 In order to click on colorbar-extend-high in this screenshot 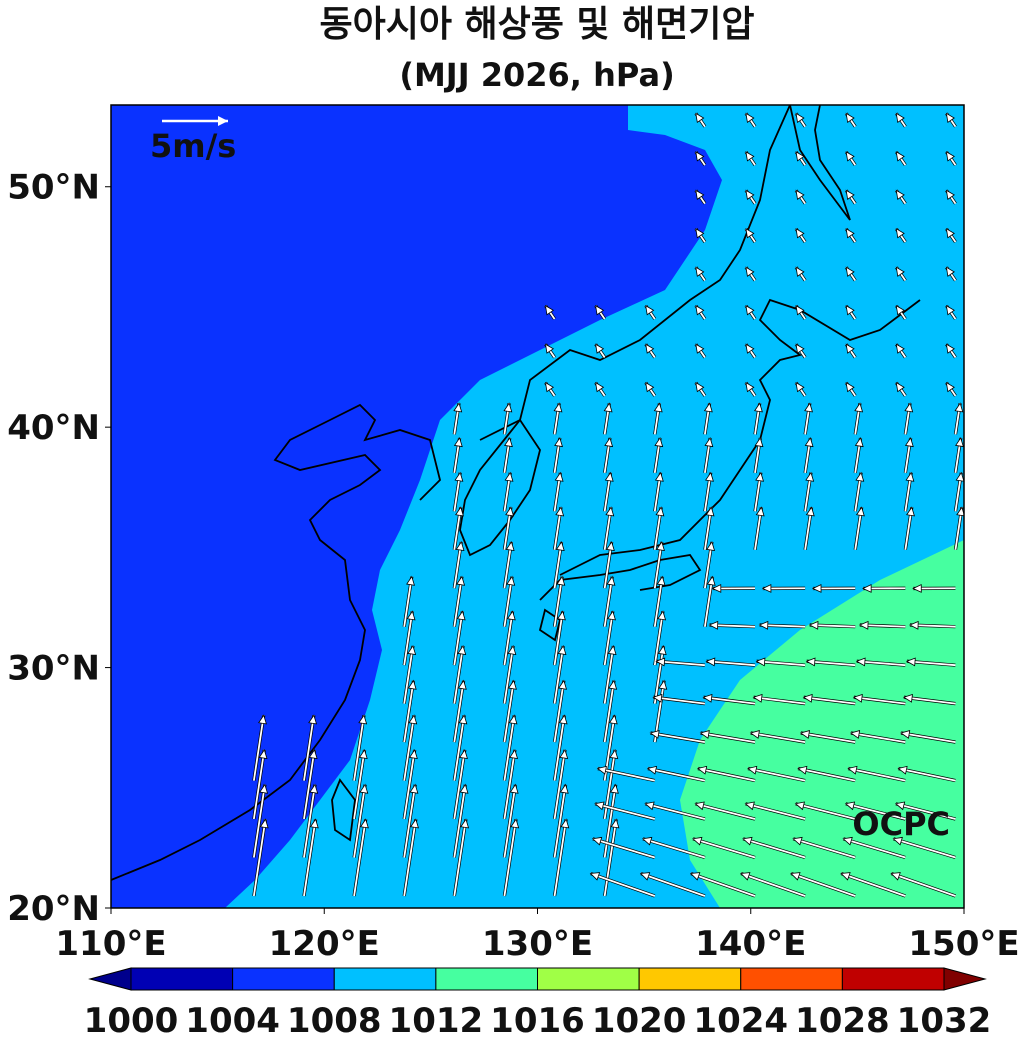, I will do `click(964, 979)`.